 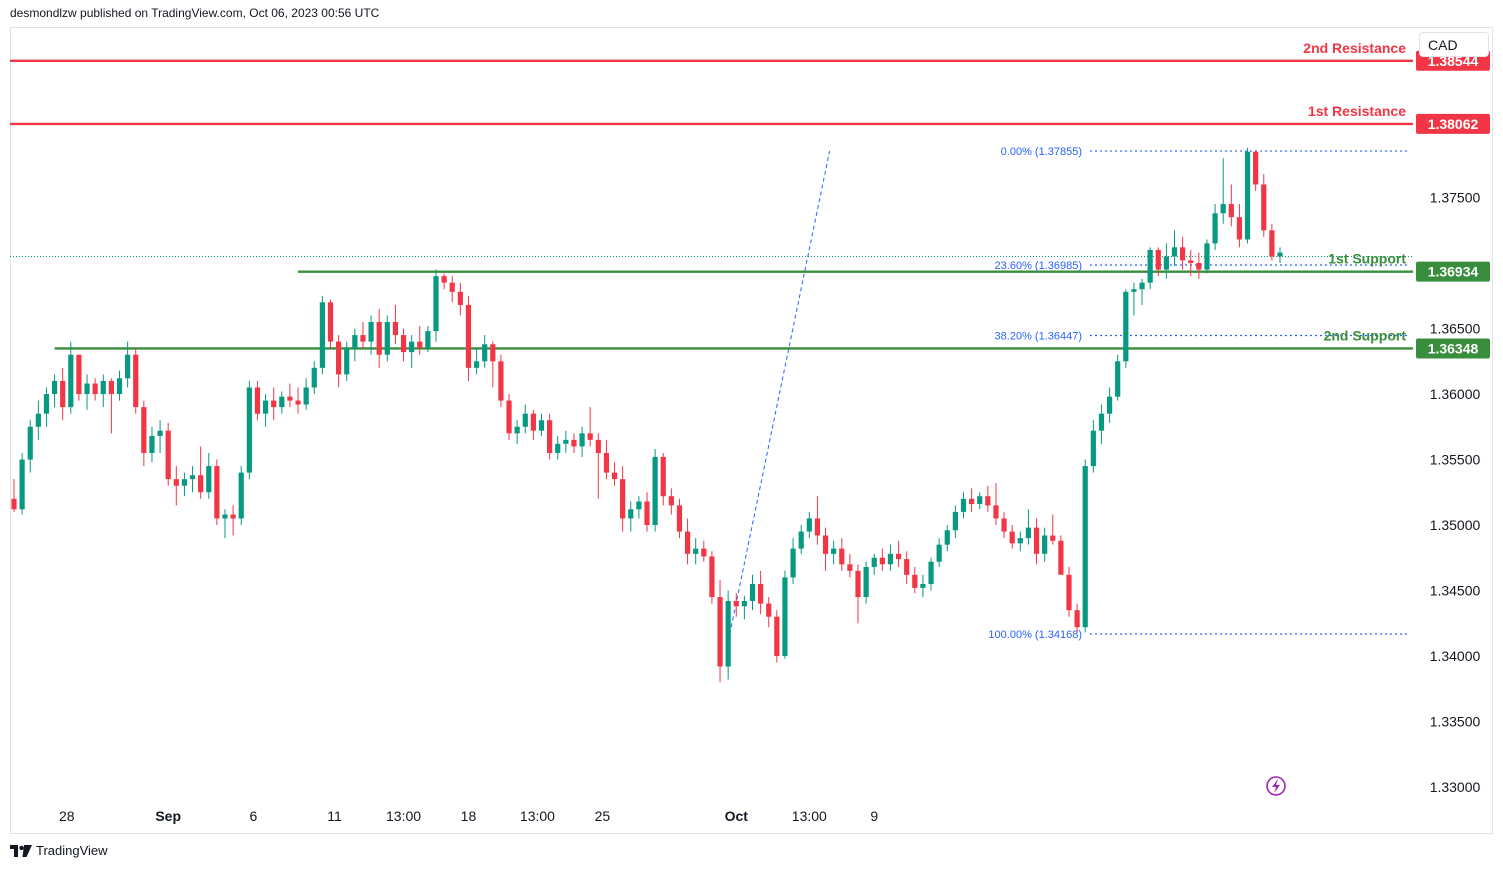 I want to click on fib-trend-line, so click(x=780, y=392).